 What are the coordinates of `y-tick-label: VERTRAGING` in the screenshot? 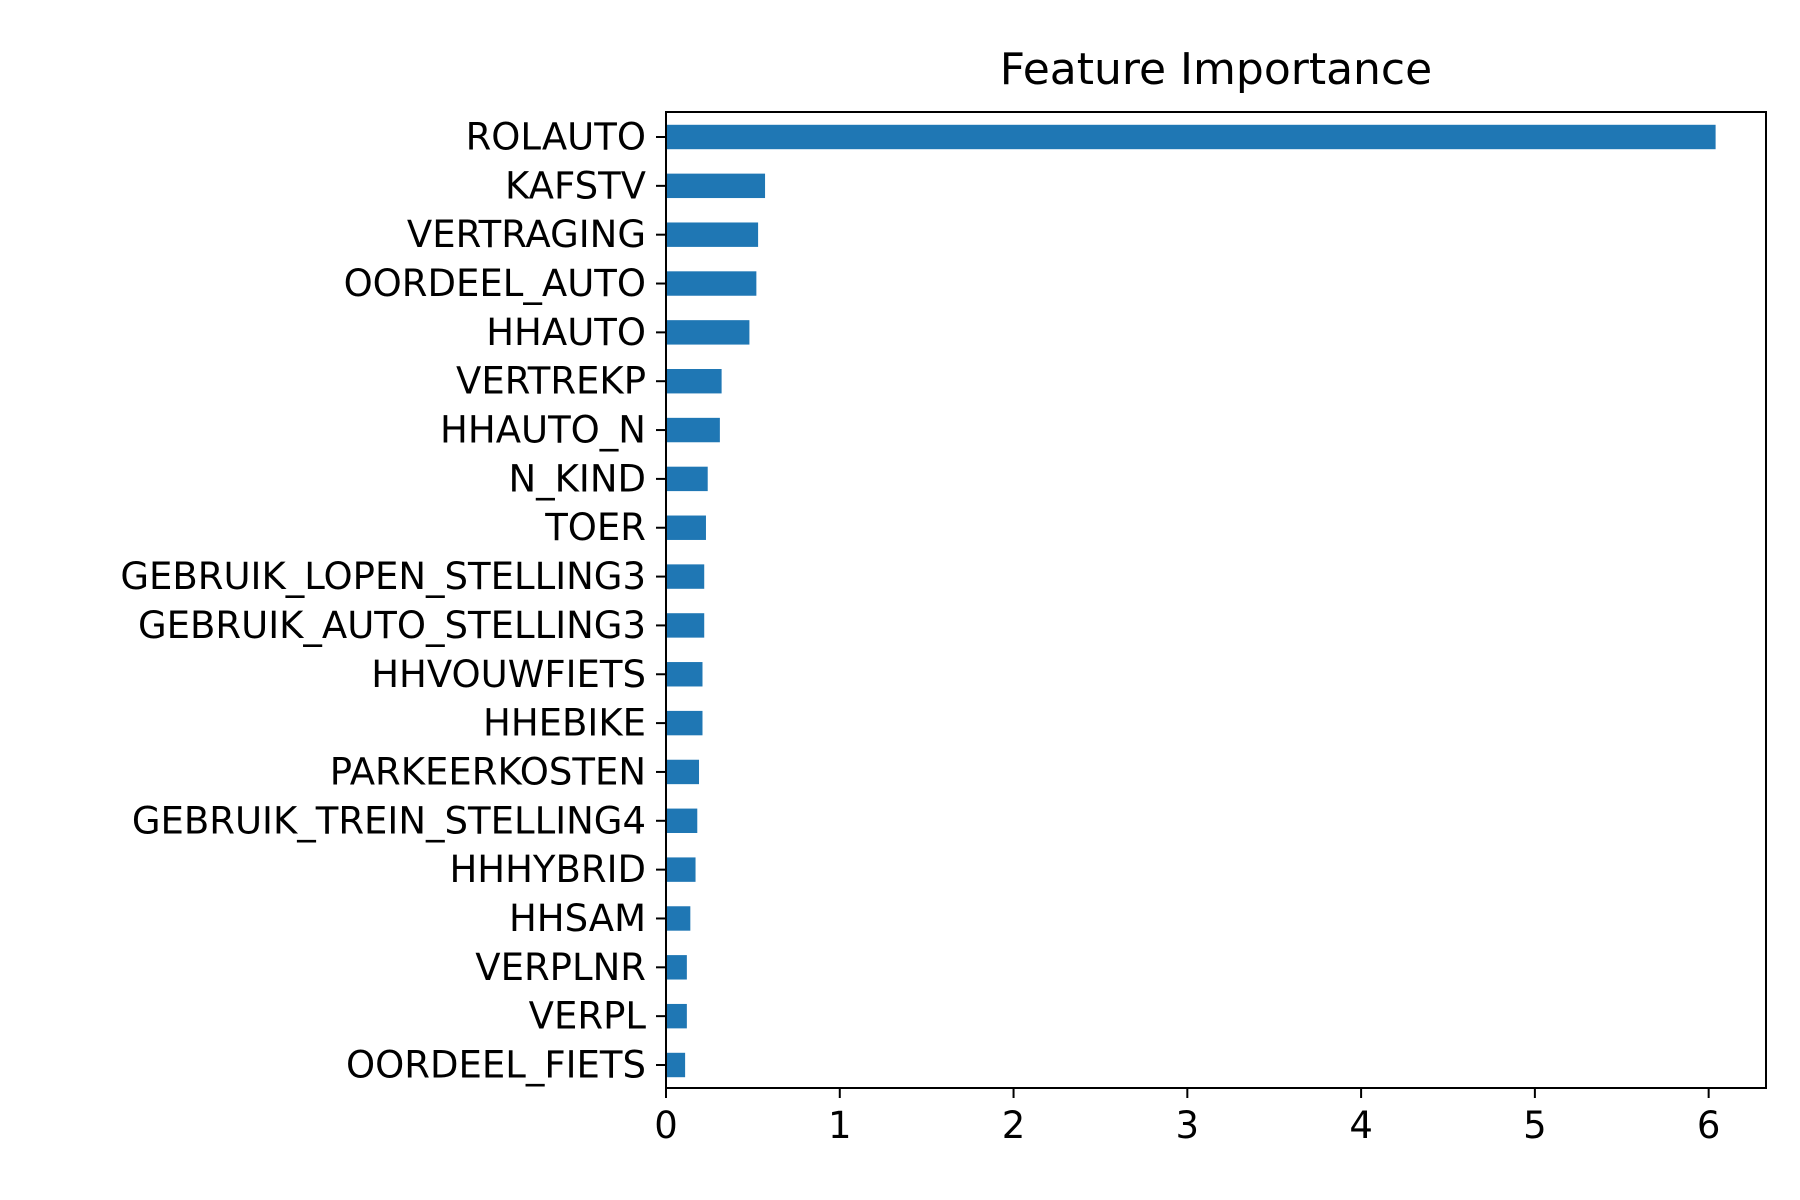 It's located at (526, 234).